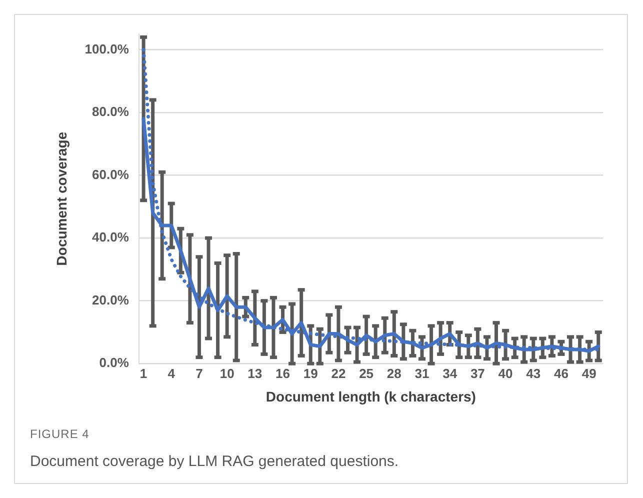  I want to click on x-tick-label: 19, so click(310, 373).